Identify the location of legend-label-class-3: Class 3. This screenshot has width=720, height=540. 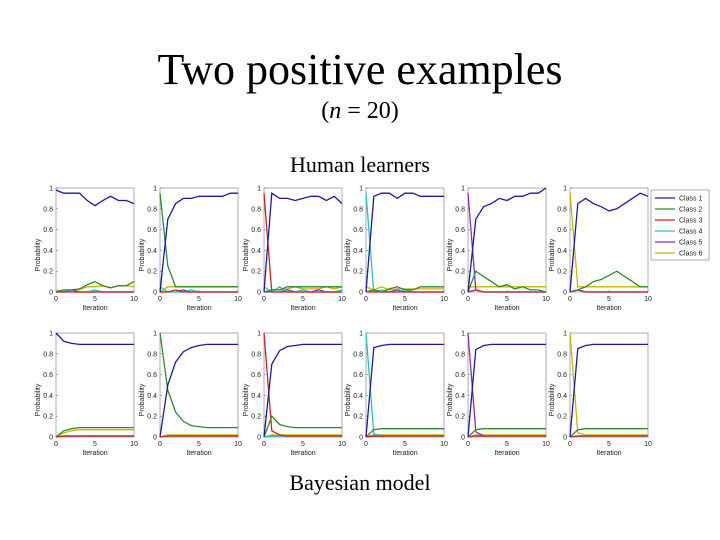
(690, 221).